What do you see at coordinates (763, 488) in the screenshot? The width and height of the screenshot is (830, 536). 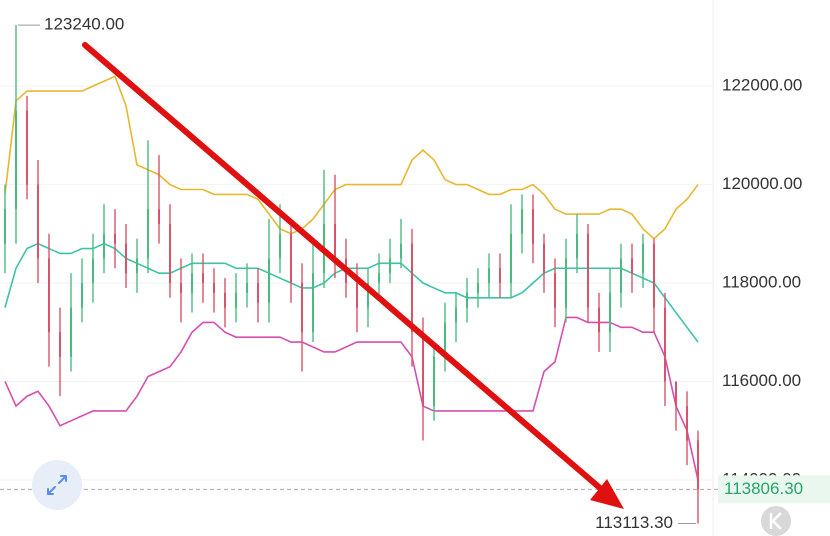 I see `last-price-label: 113806.30` at bounding box center [763, 488].